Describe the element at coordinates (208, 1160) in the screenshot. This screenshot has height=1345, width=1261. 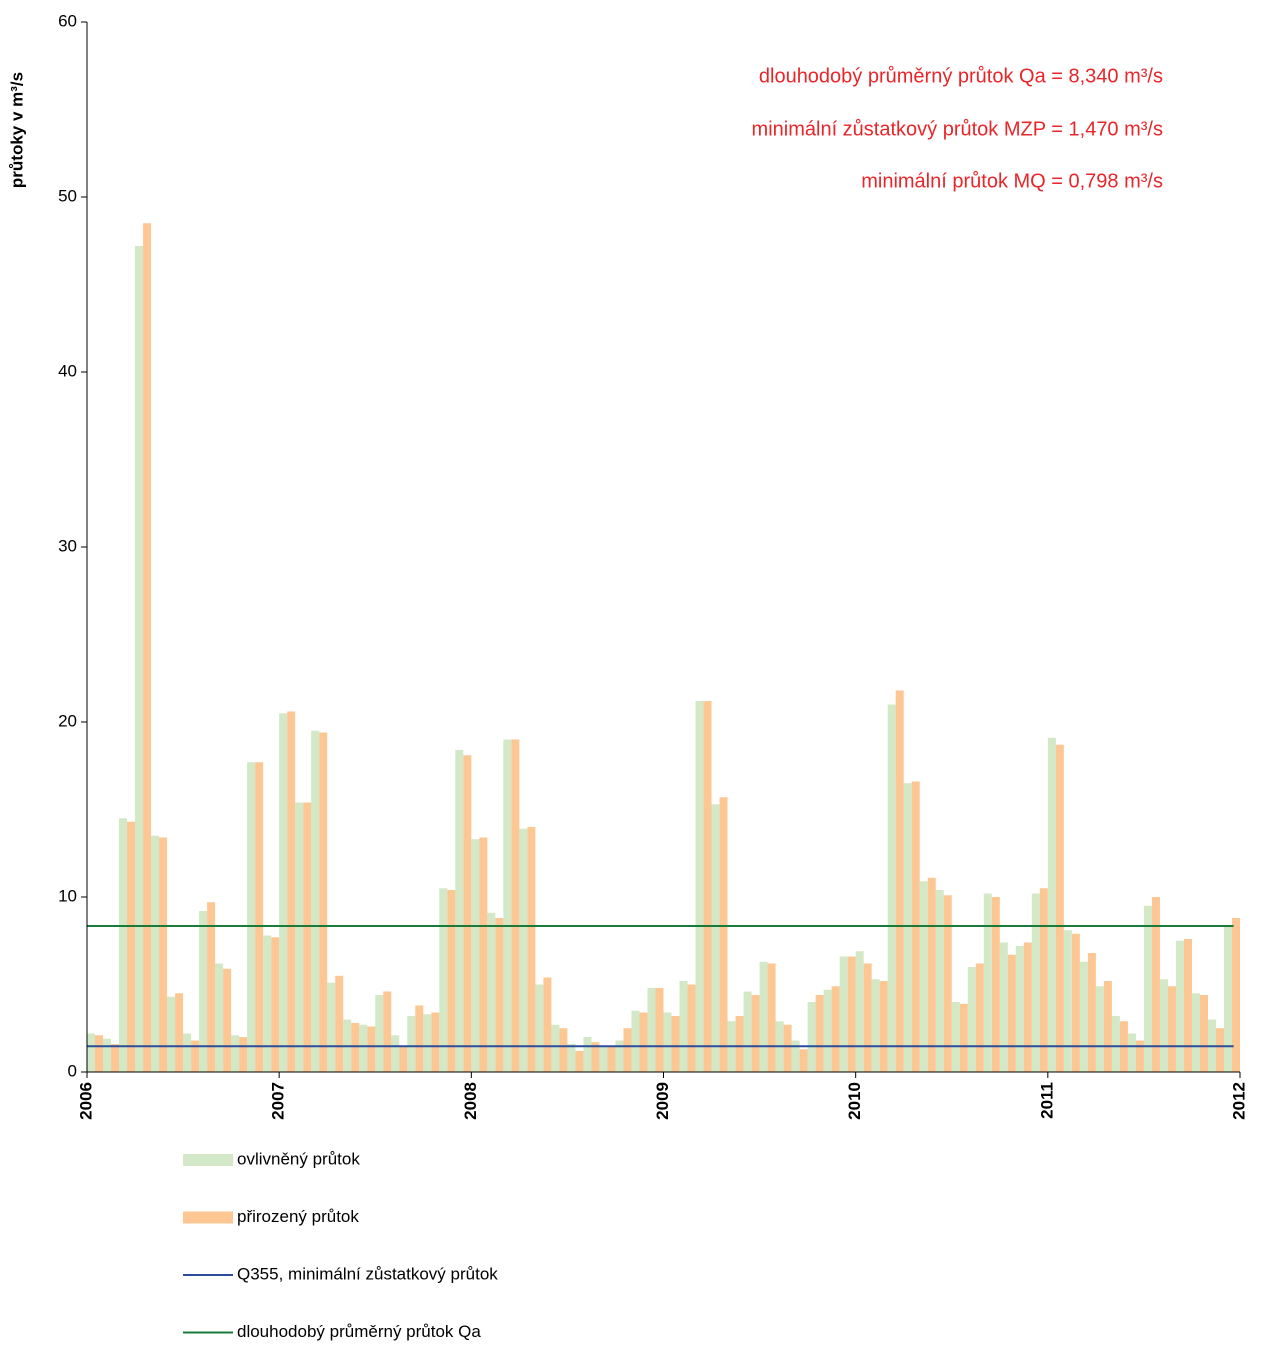
I see `legend-swatch` at that location.